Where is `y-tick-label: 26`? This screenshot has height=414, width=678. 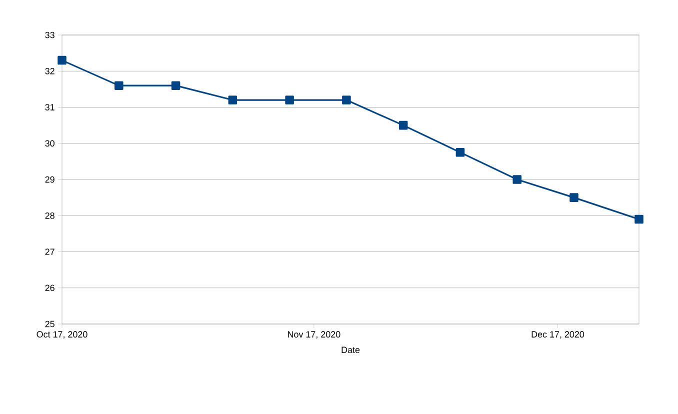
y-tick-label: 26 is located at coordinates (49, 288).